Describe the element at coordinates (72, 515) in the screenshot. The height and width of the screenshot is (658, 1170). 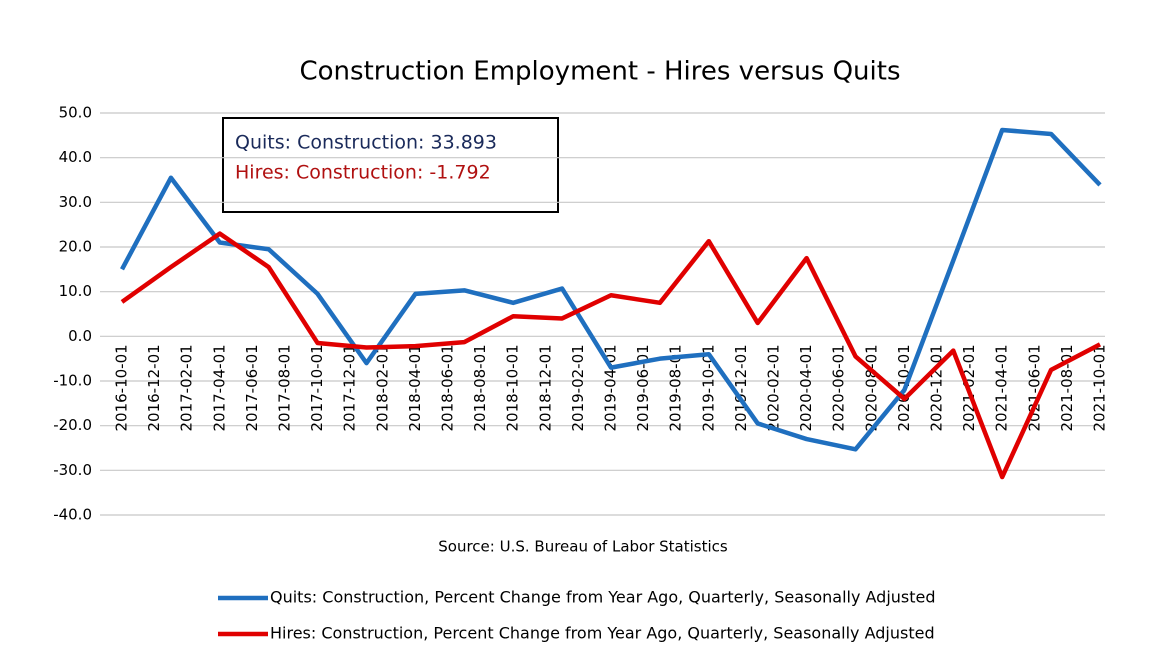
I see `y-tick-label: -40.0` at that location.